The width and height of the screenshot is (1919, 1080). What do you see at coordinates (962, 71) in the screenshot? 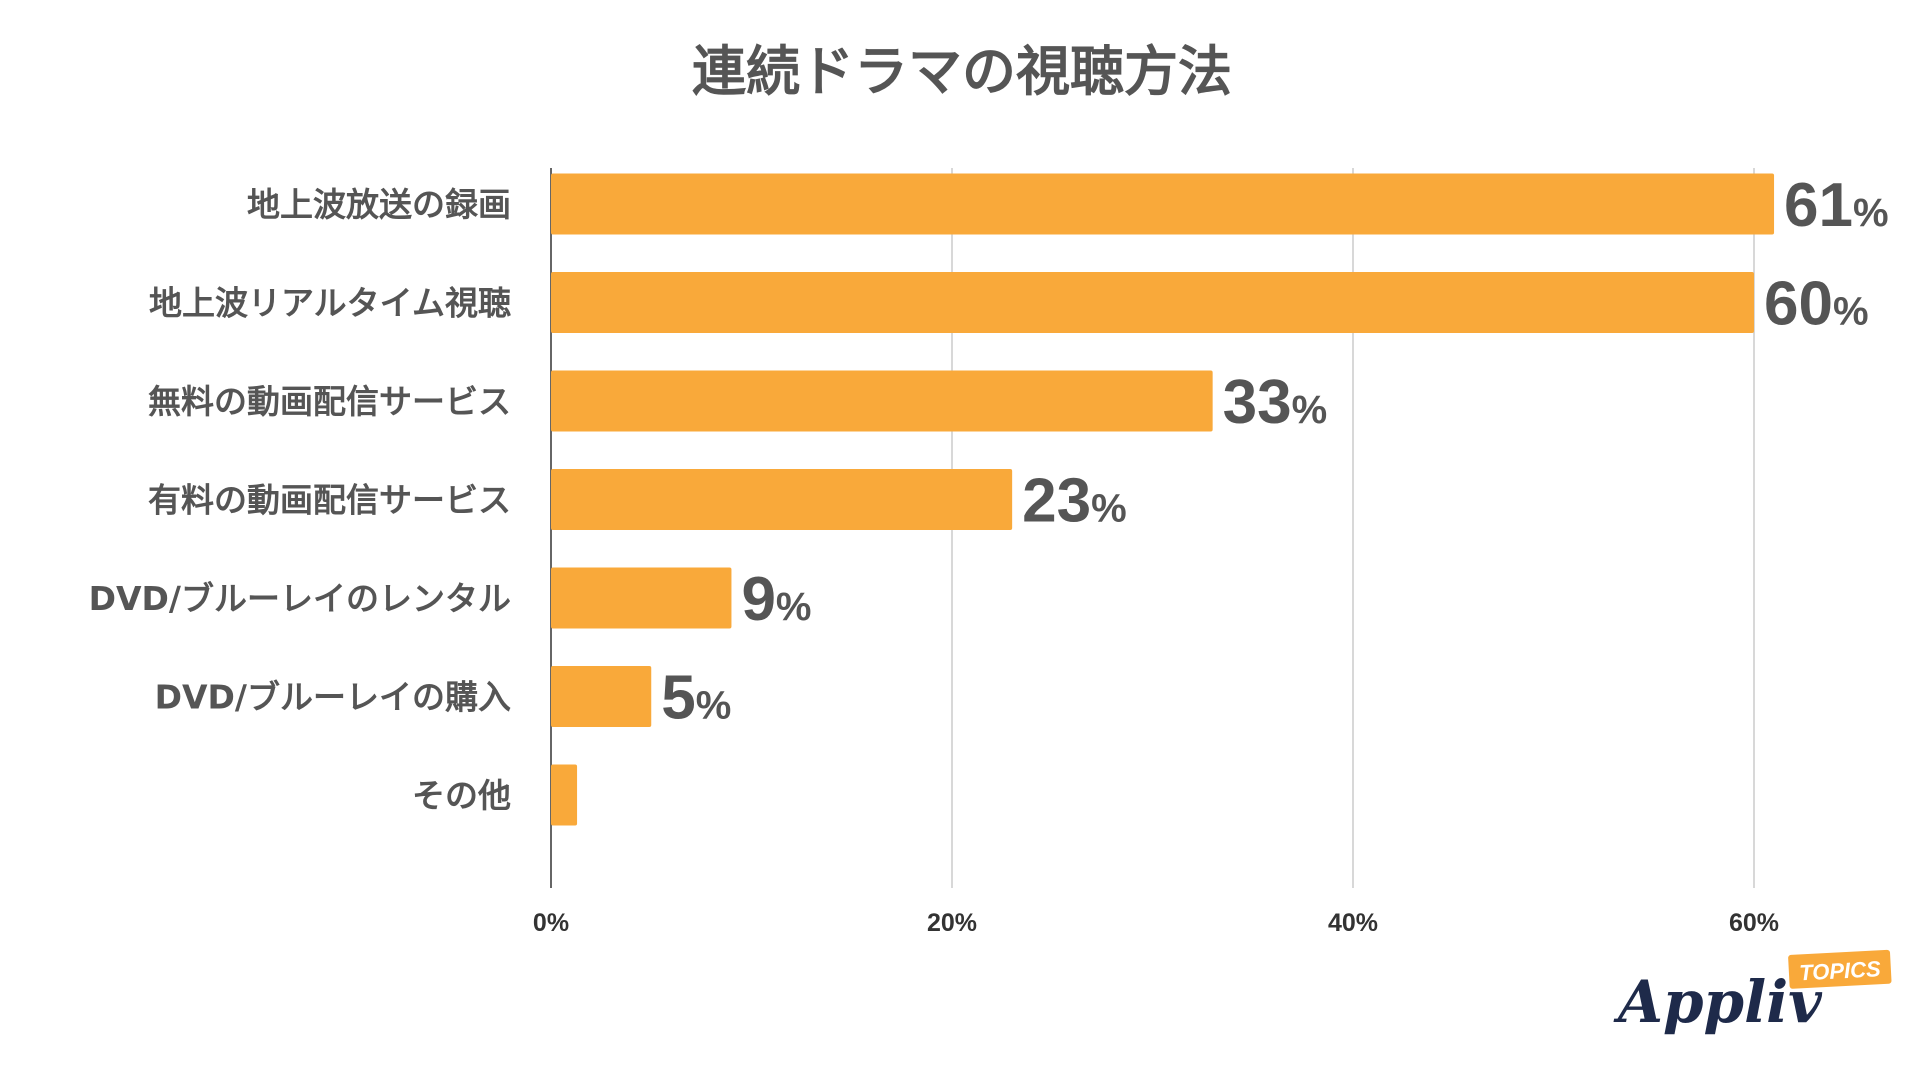
I see `chart-title: 連続ドラマの視聴方法` at bounding box center [962, 71].